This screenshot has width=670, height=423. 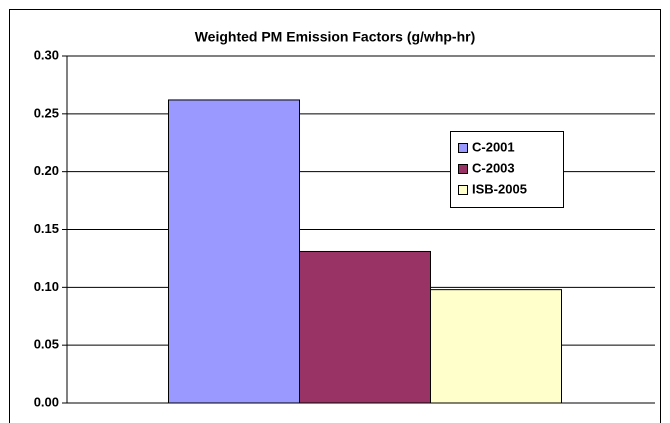 I want to click on legend-label: ISB-2005, so click(x=499, y=188).